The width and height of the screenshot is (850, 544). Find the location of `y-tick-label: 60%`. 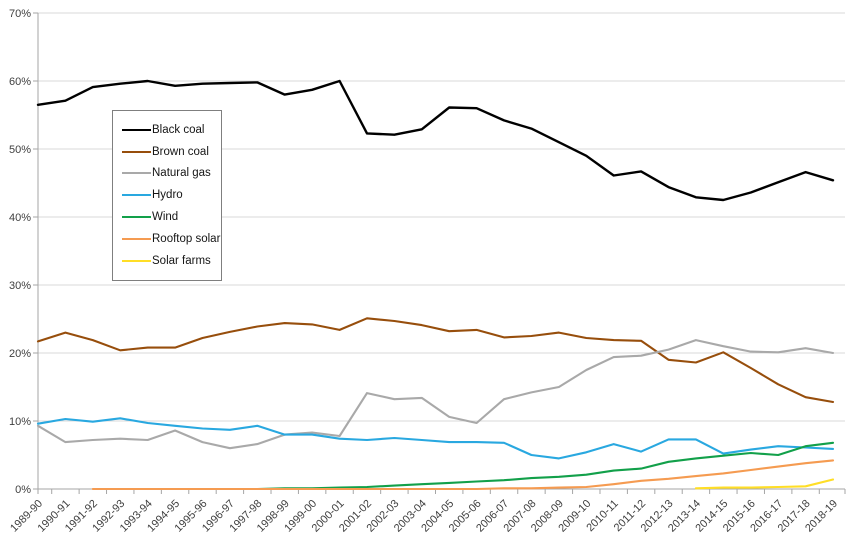

y-tick-label: 60% is located at coordinates (20, 82).